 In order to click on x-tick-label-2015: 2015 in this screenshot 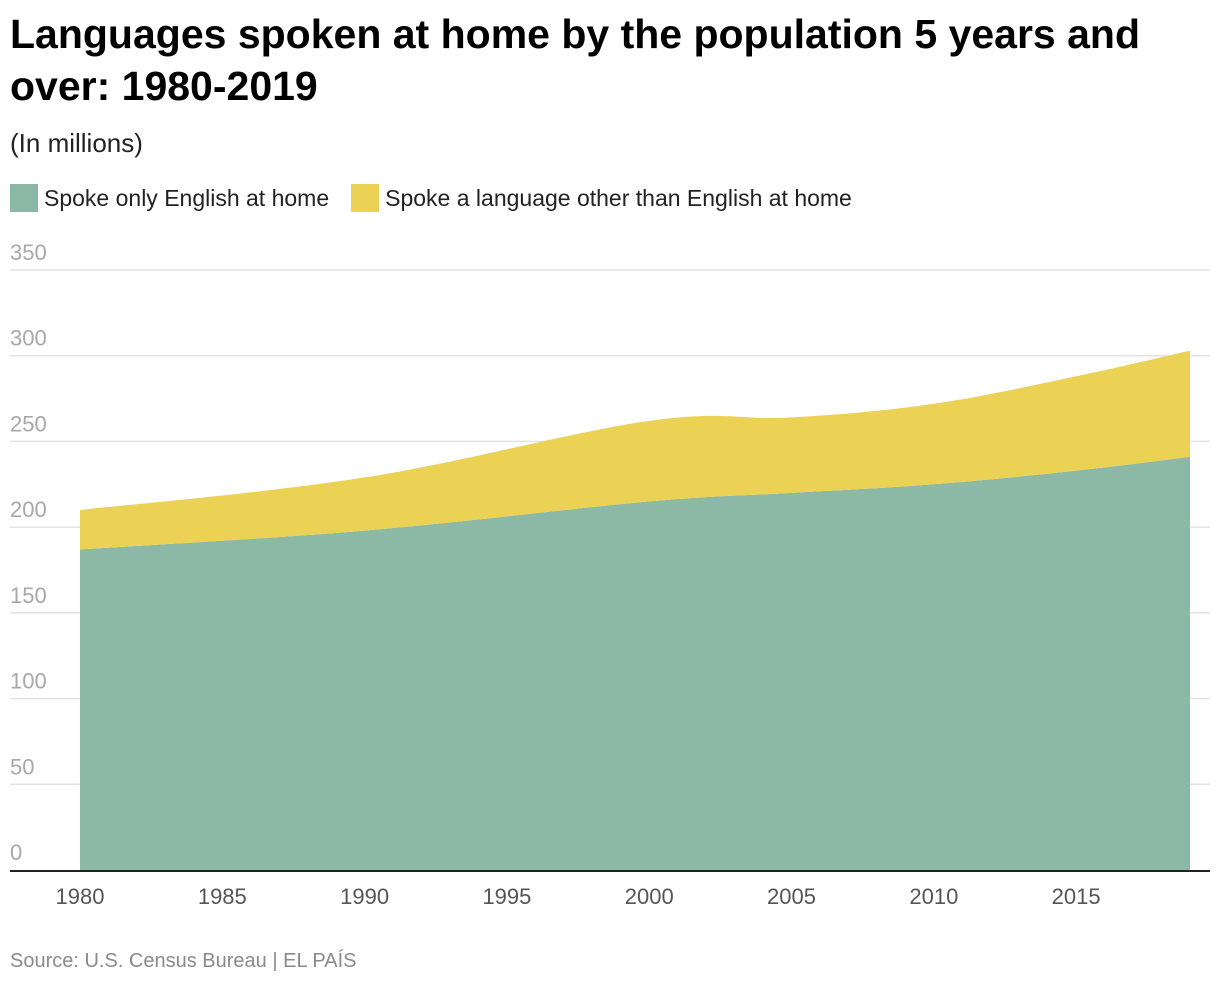, I will do `click(1076, 896)`.